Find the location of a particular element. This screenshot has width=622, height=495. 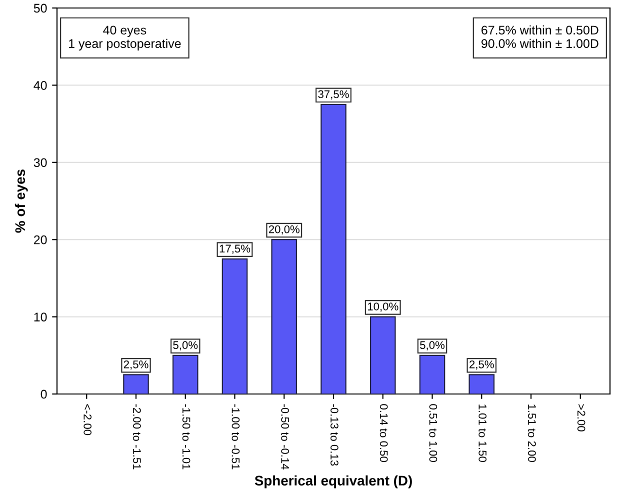

y-tick-label: 0 is located at coordinates (43, 394).